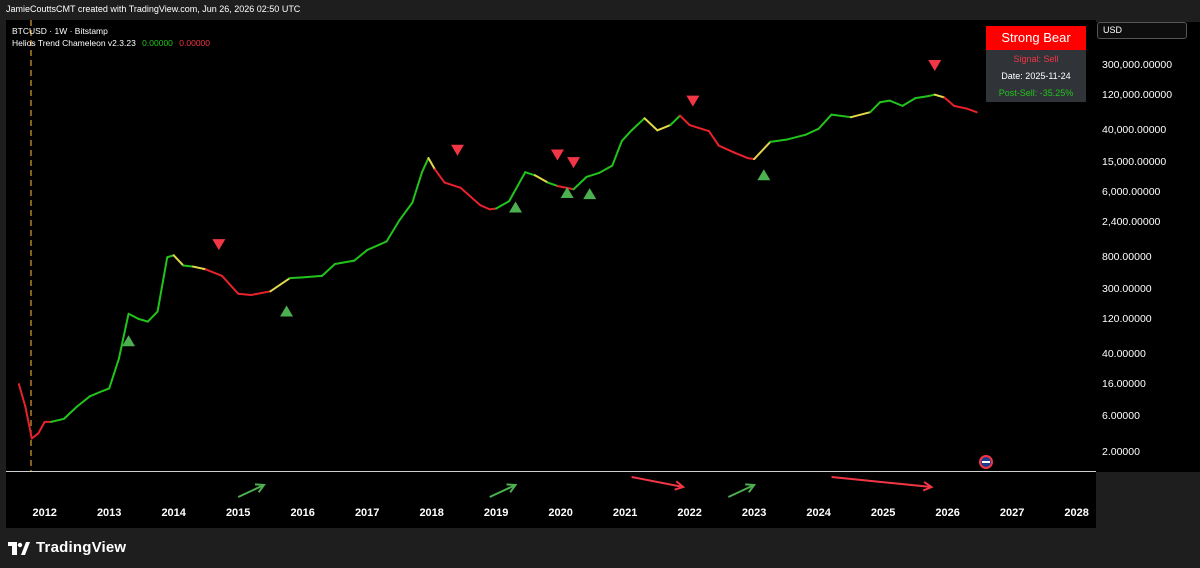 This screenshot has height=568, width=1200. I want to click on x-tick-label: 2017, so click(367, 513).